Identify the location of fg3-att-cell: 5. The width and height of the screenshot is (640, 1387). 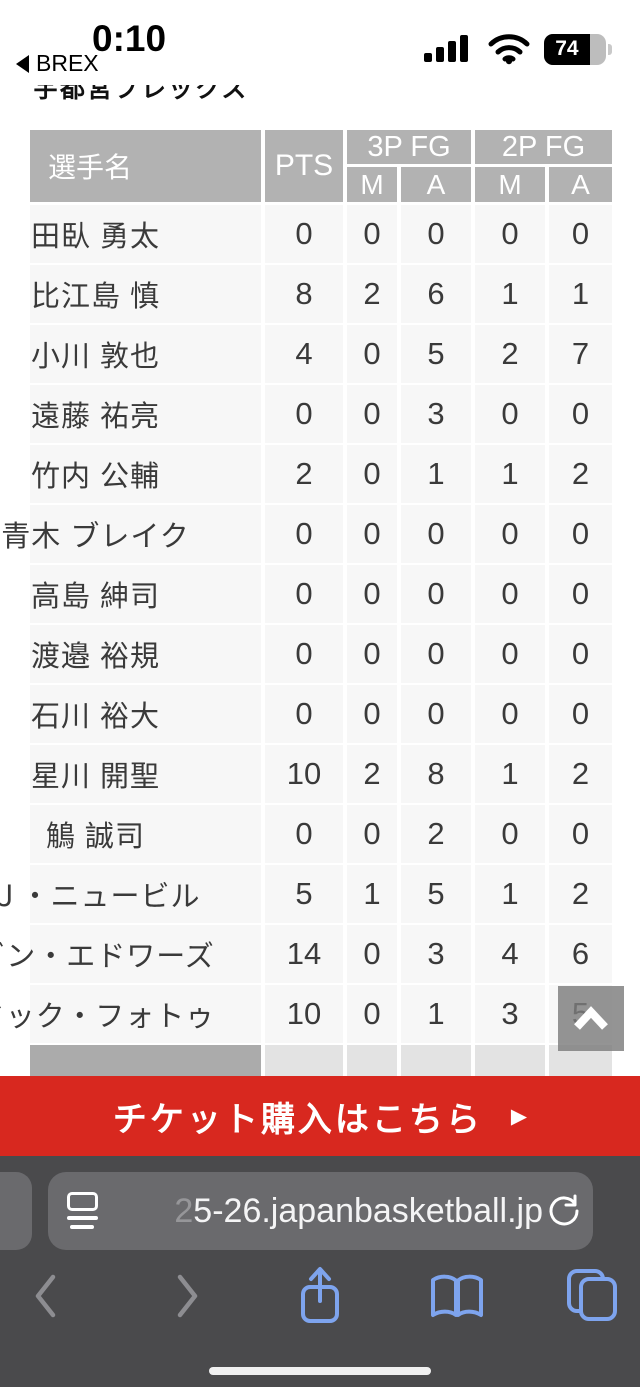
(436, 894).